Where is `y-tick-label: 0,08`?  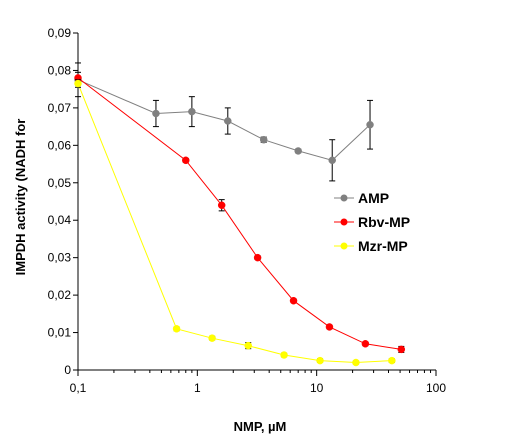 y-tick-label: 0,08 is located at coordinates (60, 70).